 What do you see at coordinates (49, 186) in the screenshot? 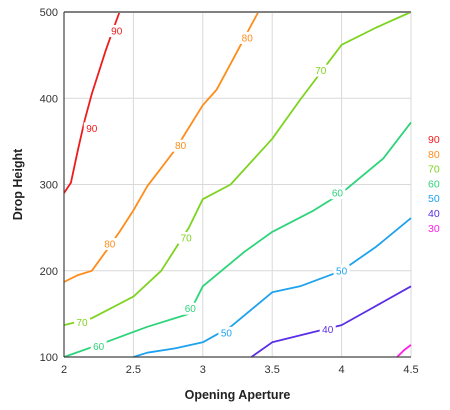
I see `y-tick-label: 300` at bounding box center [49, 186].